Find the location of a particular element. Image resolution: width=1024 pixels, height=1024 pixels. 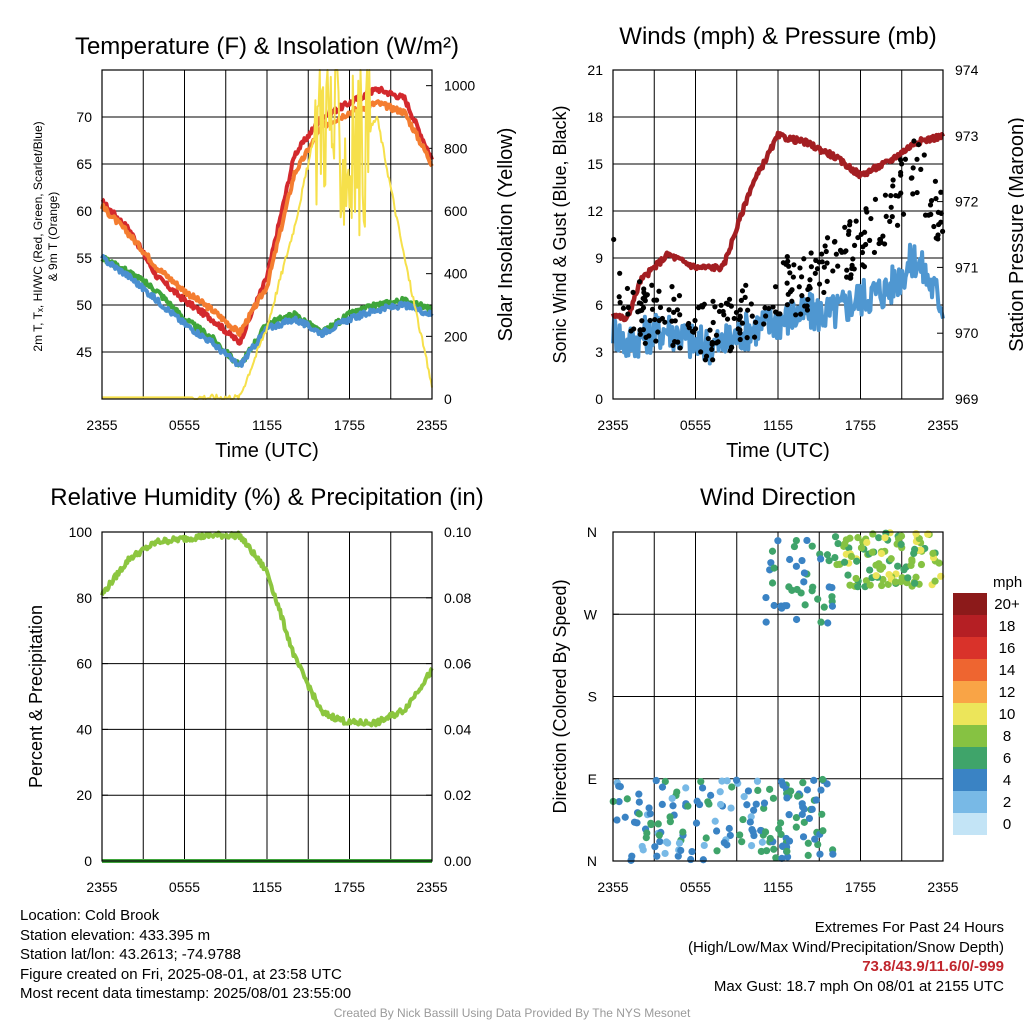

x-tick-label: 0555 is located at coordinates (695, 887).